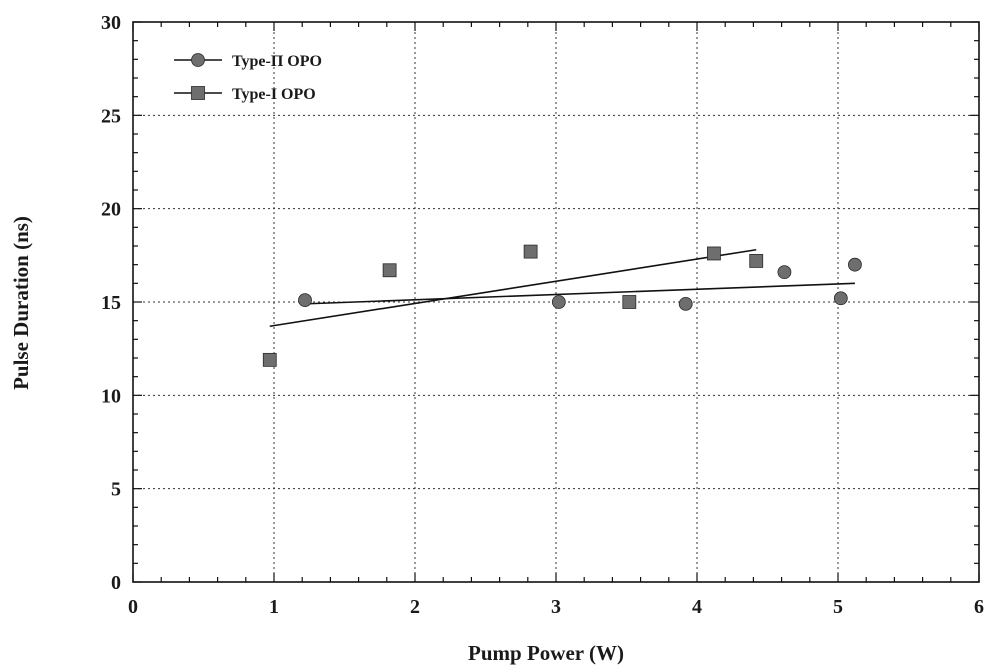 This screenshot has height=669, width=990. What do you see at coordinates (116, 583) in the screenshot?
I see `y-tick-label: 0` at bounding box center [116, 583].